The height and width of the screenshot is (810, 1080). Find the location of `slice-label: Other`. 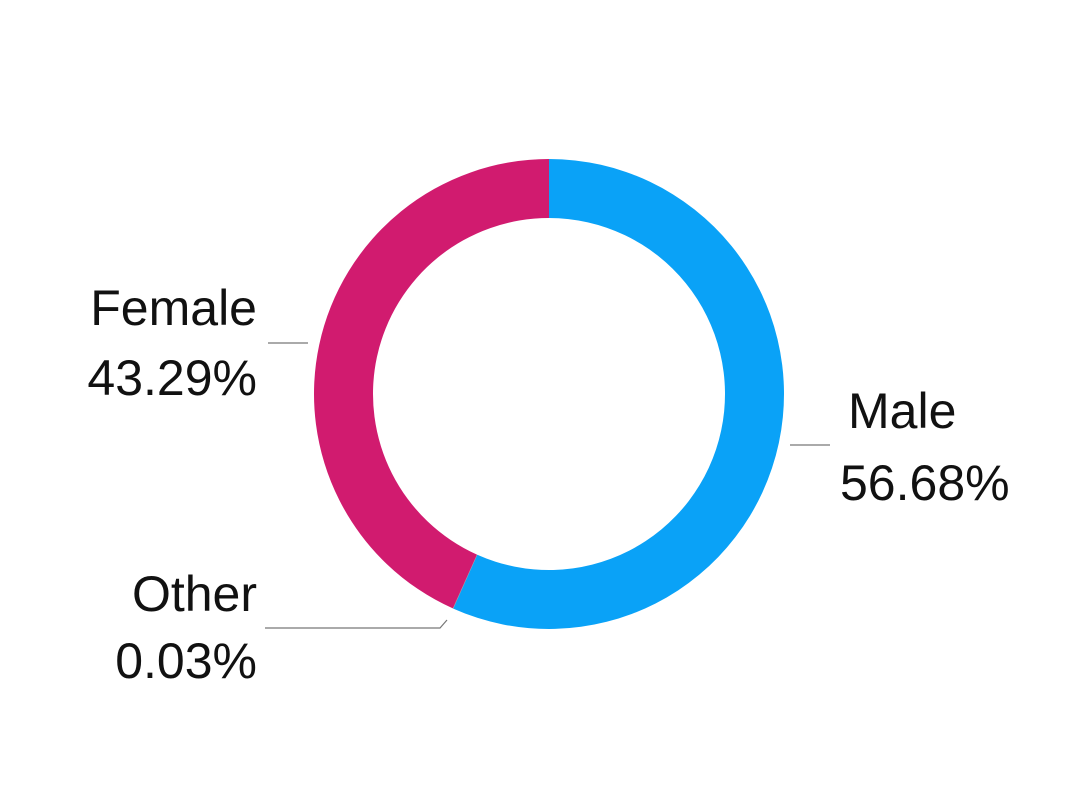

slice-label: Other is located at coordinates (194, 594).